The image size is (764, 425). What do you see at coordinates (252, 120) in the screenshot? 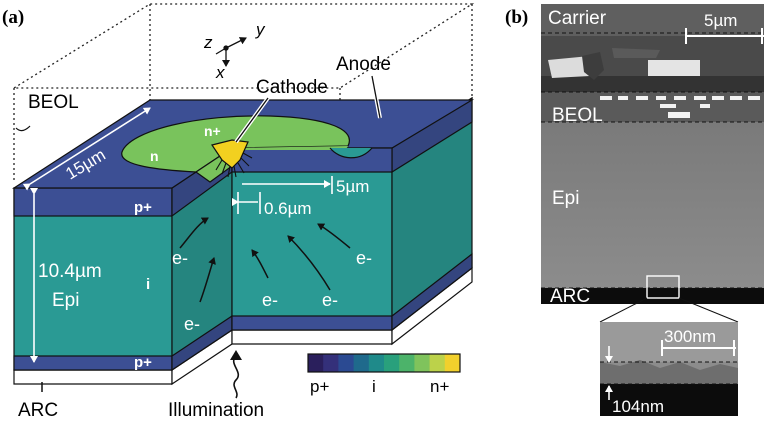
I see `cathode-callout` at bounding box center [252, 120].